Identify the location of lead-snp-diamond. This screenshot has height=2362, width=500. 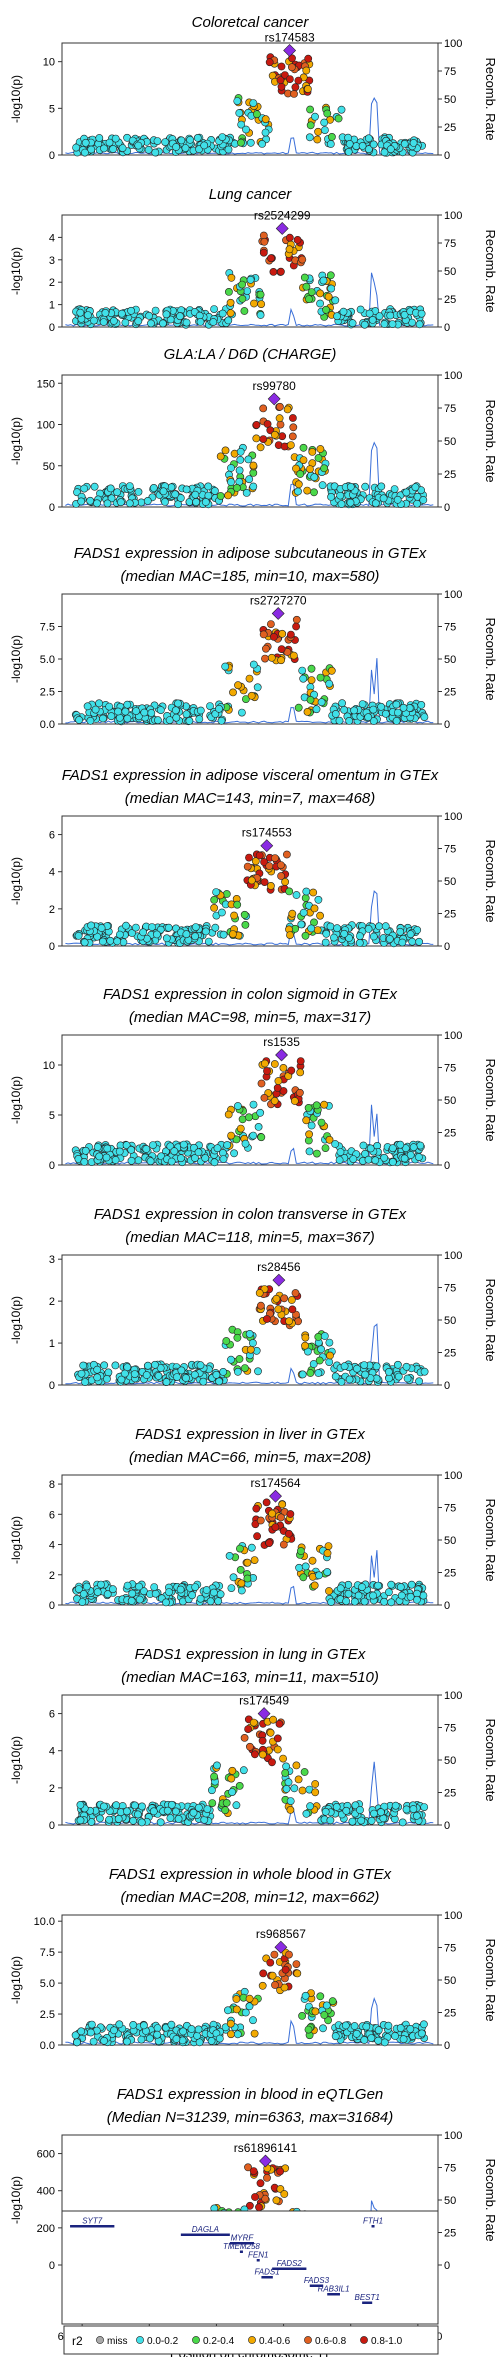
(290, 50).